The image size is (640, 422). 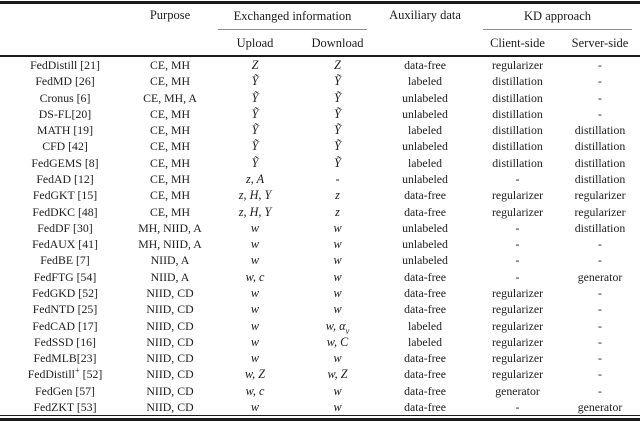 I want to click on method-cell: MATH [19], so click(x=65, y=130).